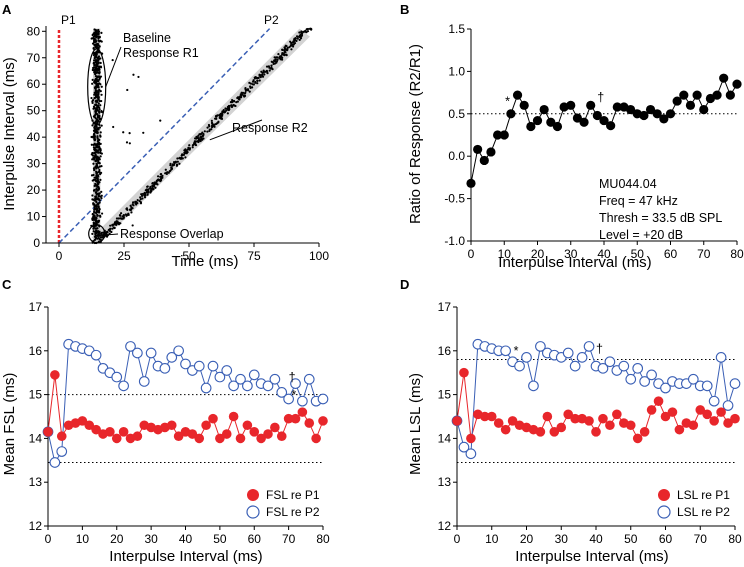 This screenshot has width=744, height=567. Describe the element at coordinates (185, 556) in the screenshot. I see `panel-c-xlabel: Interpulse Interval (ms)` at that location.